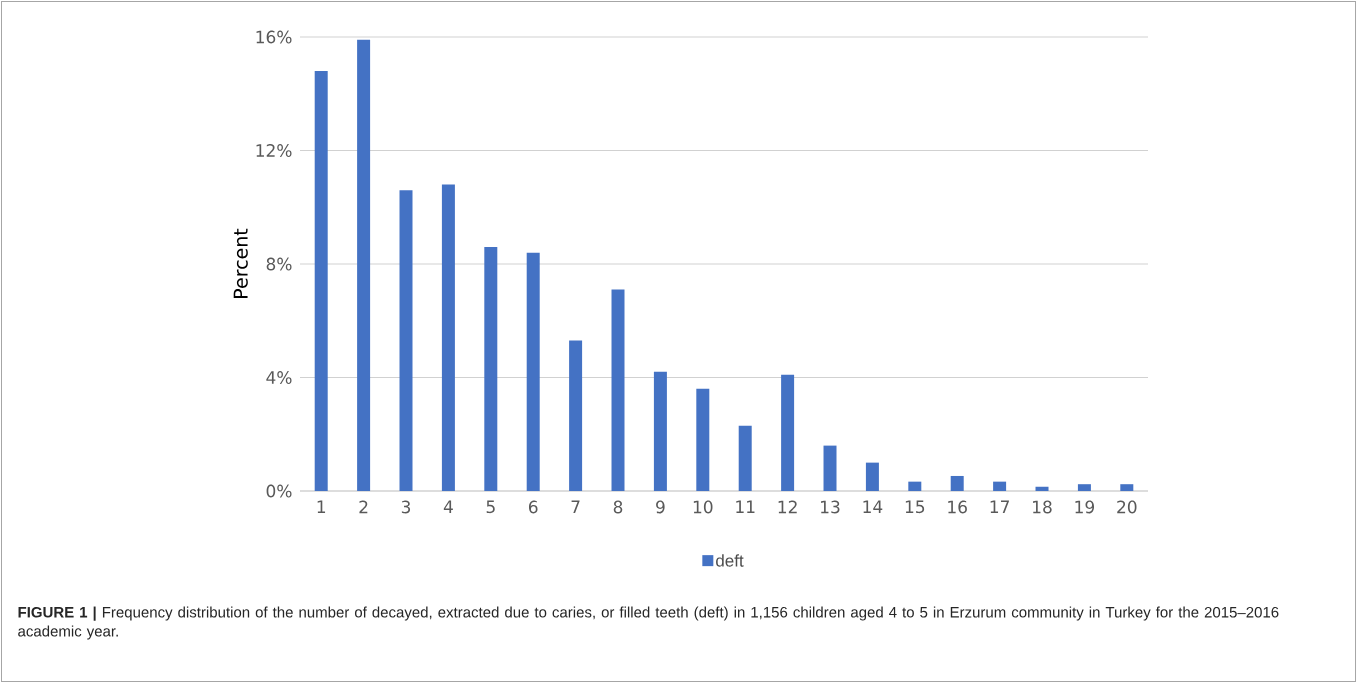  What do you see at coordinates (618, 507) in the screenshot?
I see `x-tick-label: 8` at bounding box center [618, 507].